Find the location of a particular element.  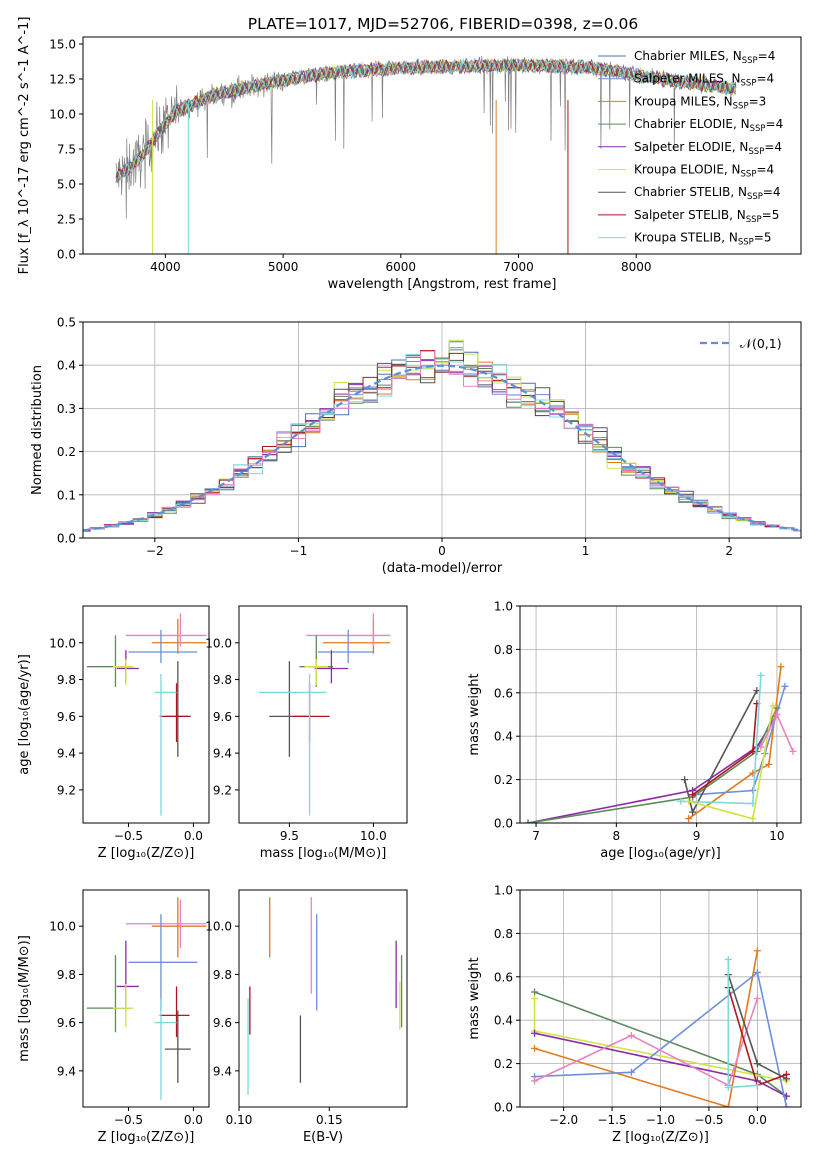

x-tick-label: 9 is located at coordinates (697, 836).